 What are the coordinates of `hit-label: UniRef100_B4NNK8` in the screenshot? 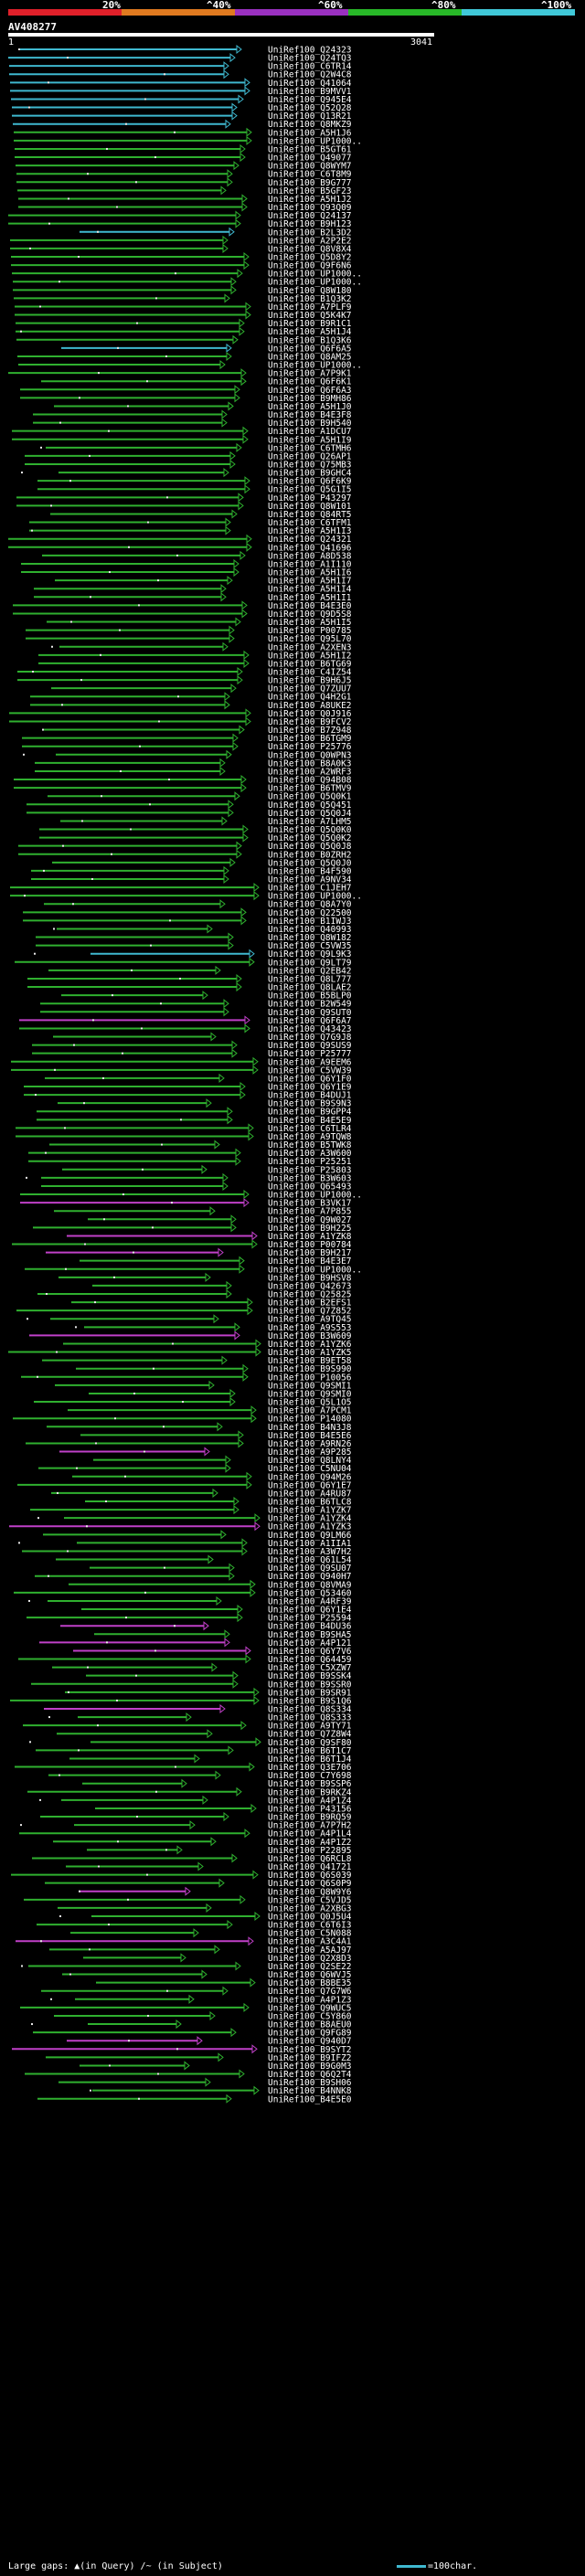 It's located at (310, 2091).